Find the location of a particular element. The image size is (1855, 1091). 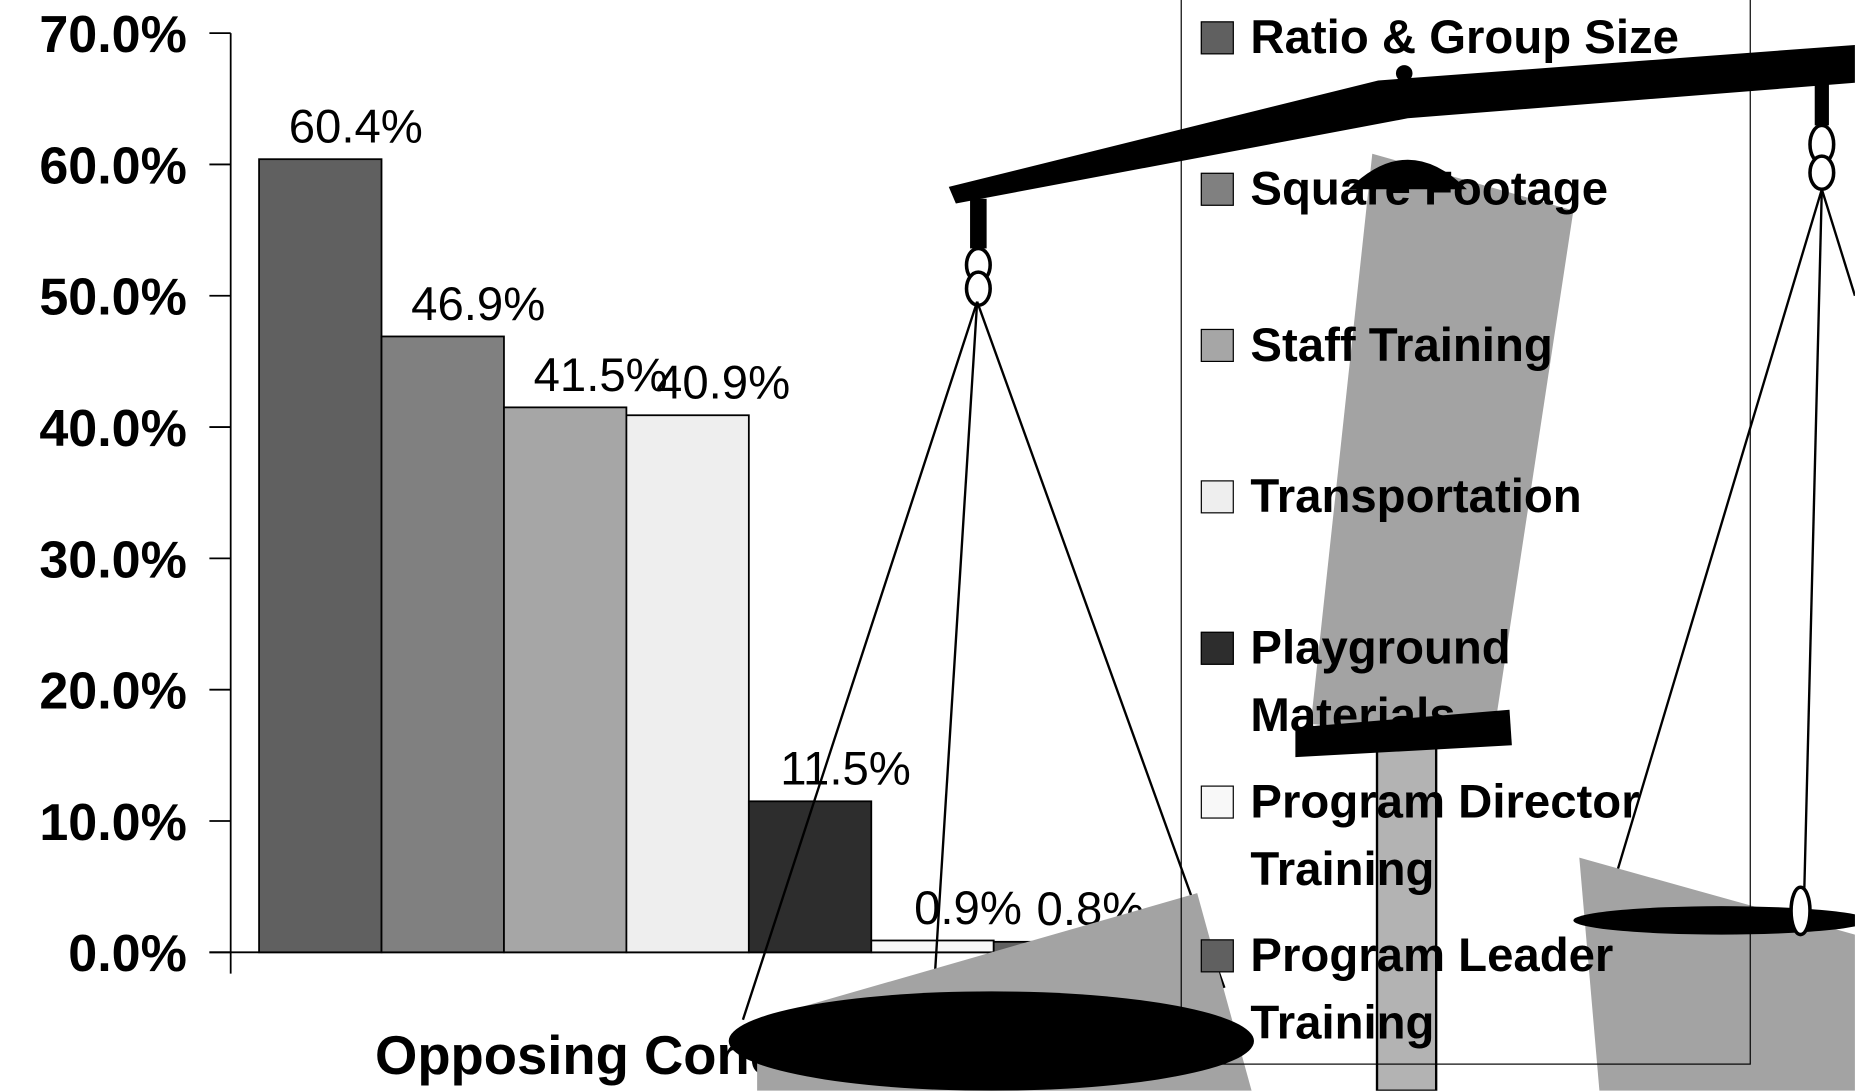

scale-left-pan is located at coordinates (991, 1041).